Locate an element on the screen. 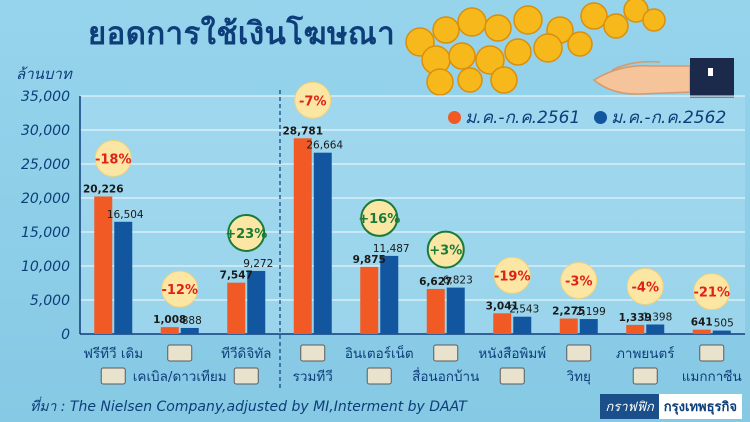  data-label-2561: 9,875 is located at coordinates (369, 260).